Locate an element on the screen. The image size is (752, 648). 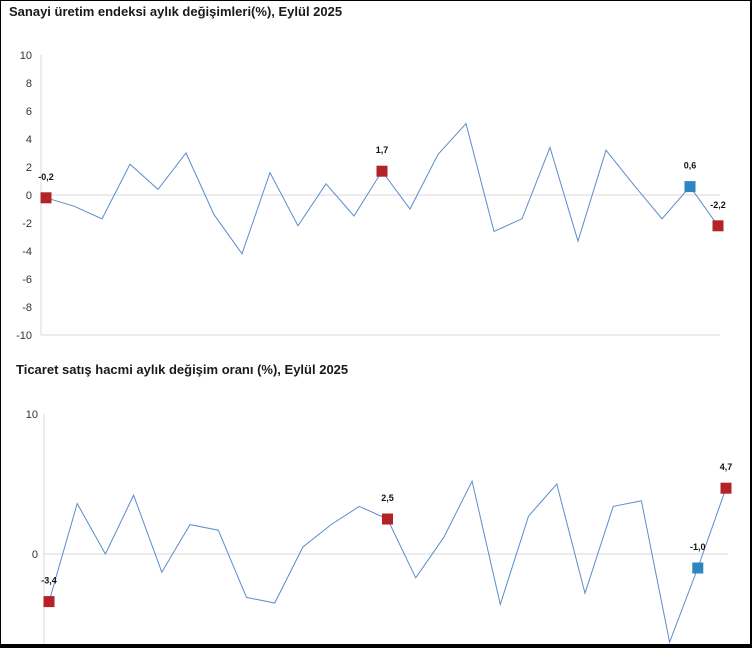
y-tick-label: -4 is located at coordinates (27, 252).